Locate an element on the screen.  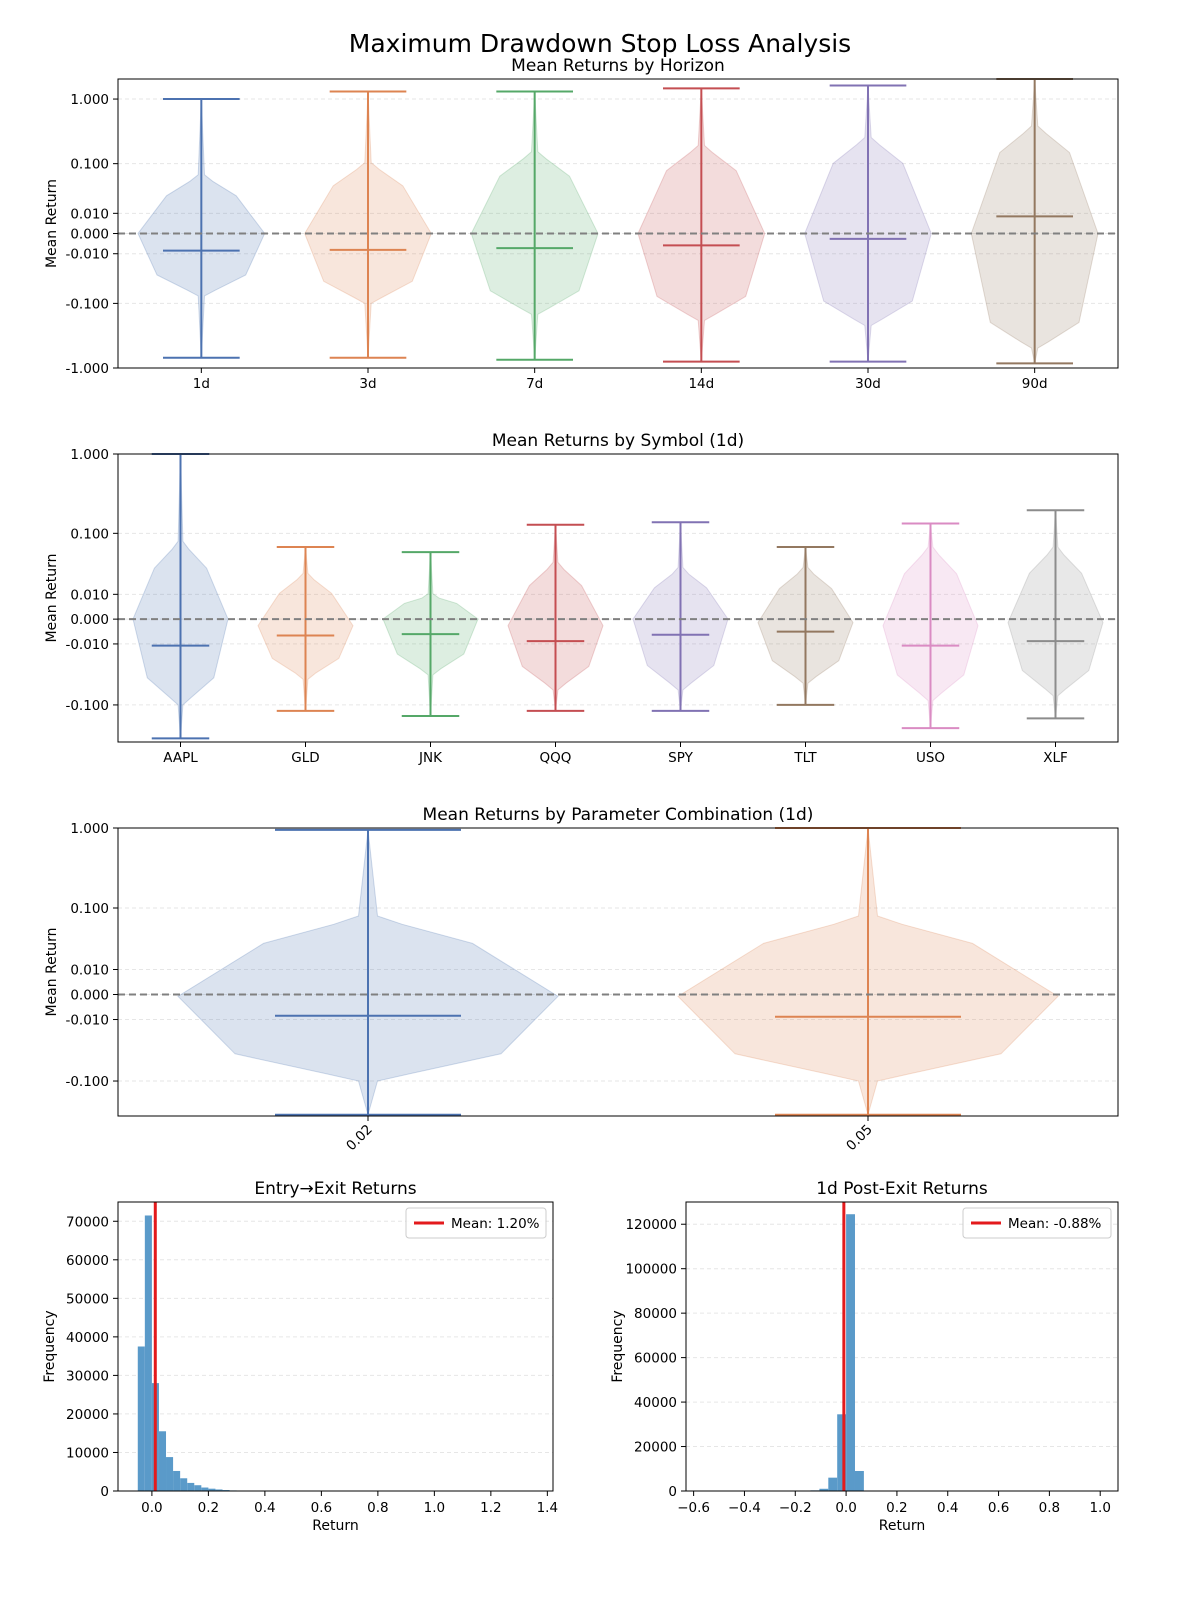
x-tick-label: JNK is located at coordinates (430, 758).